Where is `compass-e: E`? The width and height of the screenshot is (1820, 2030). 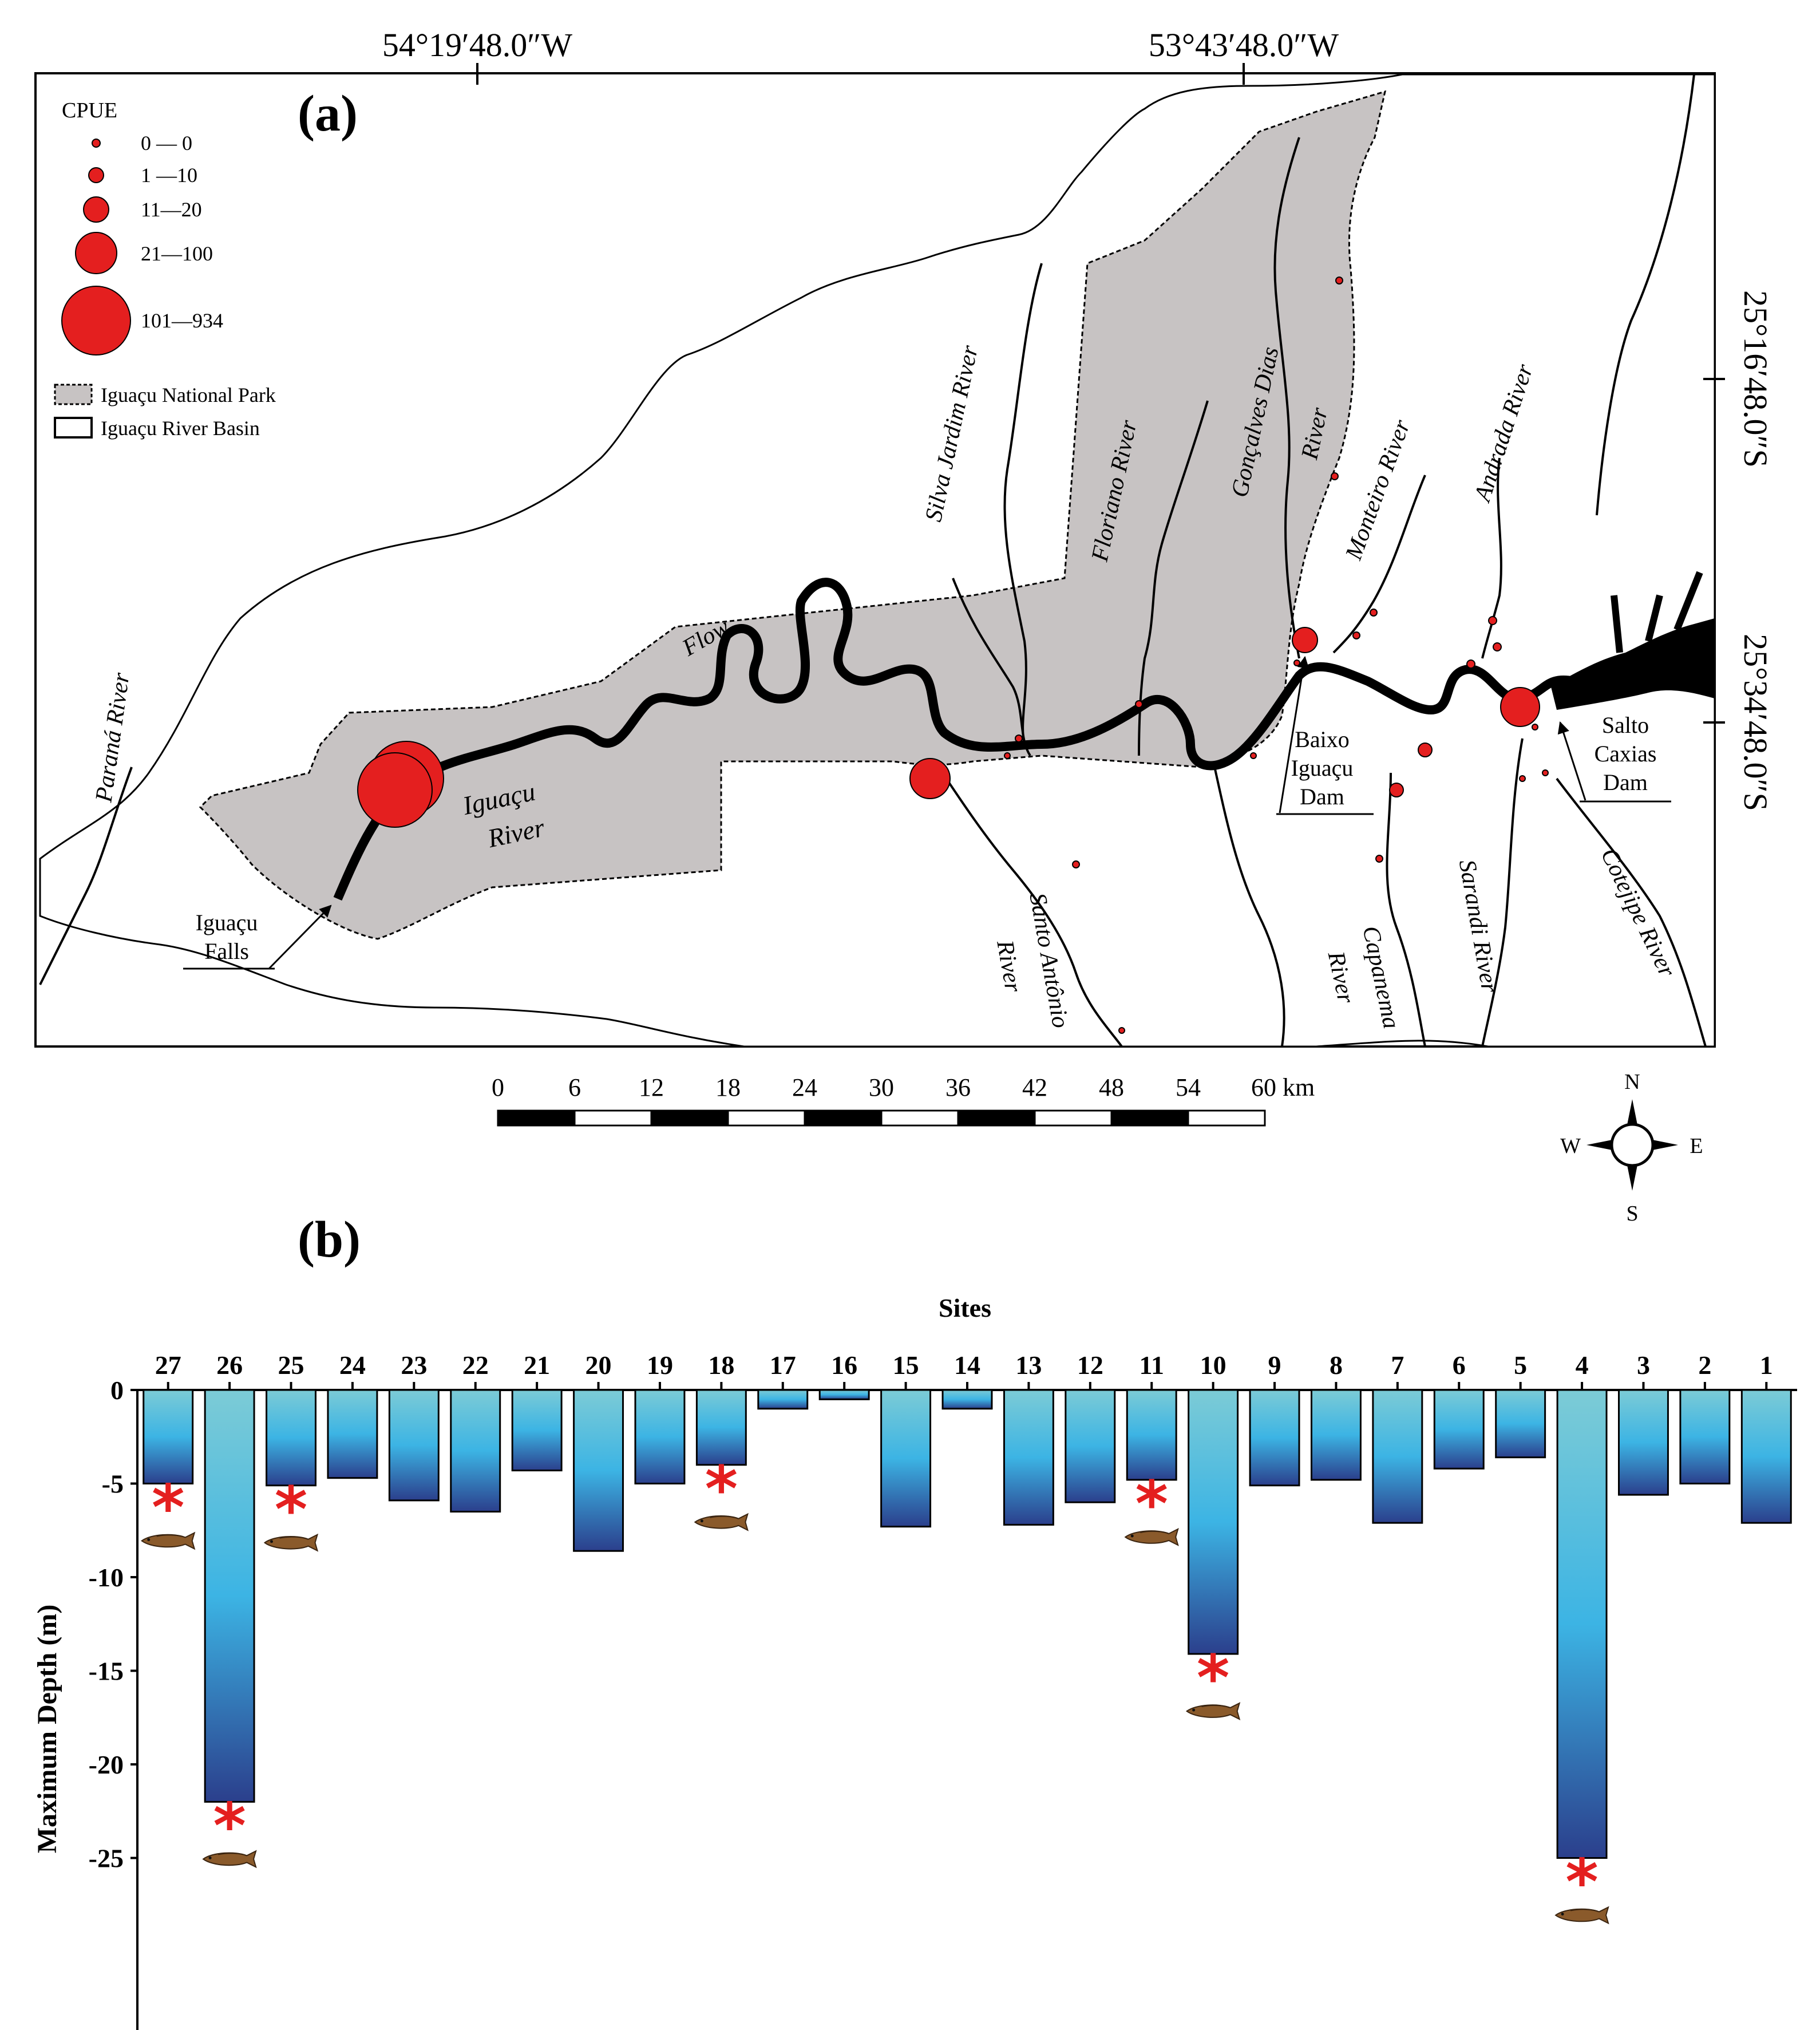 compass-e: E is located at coordinates (1696, 1146).